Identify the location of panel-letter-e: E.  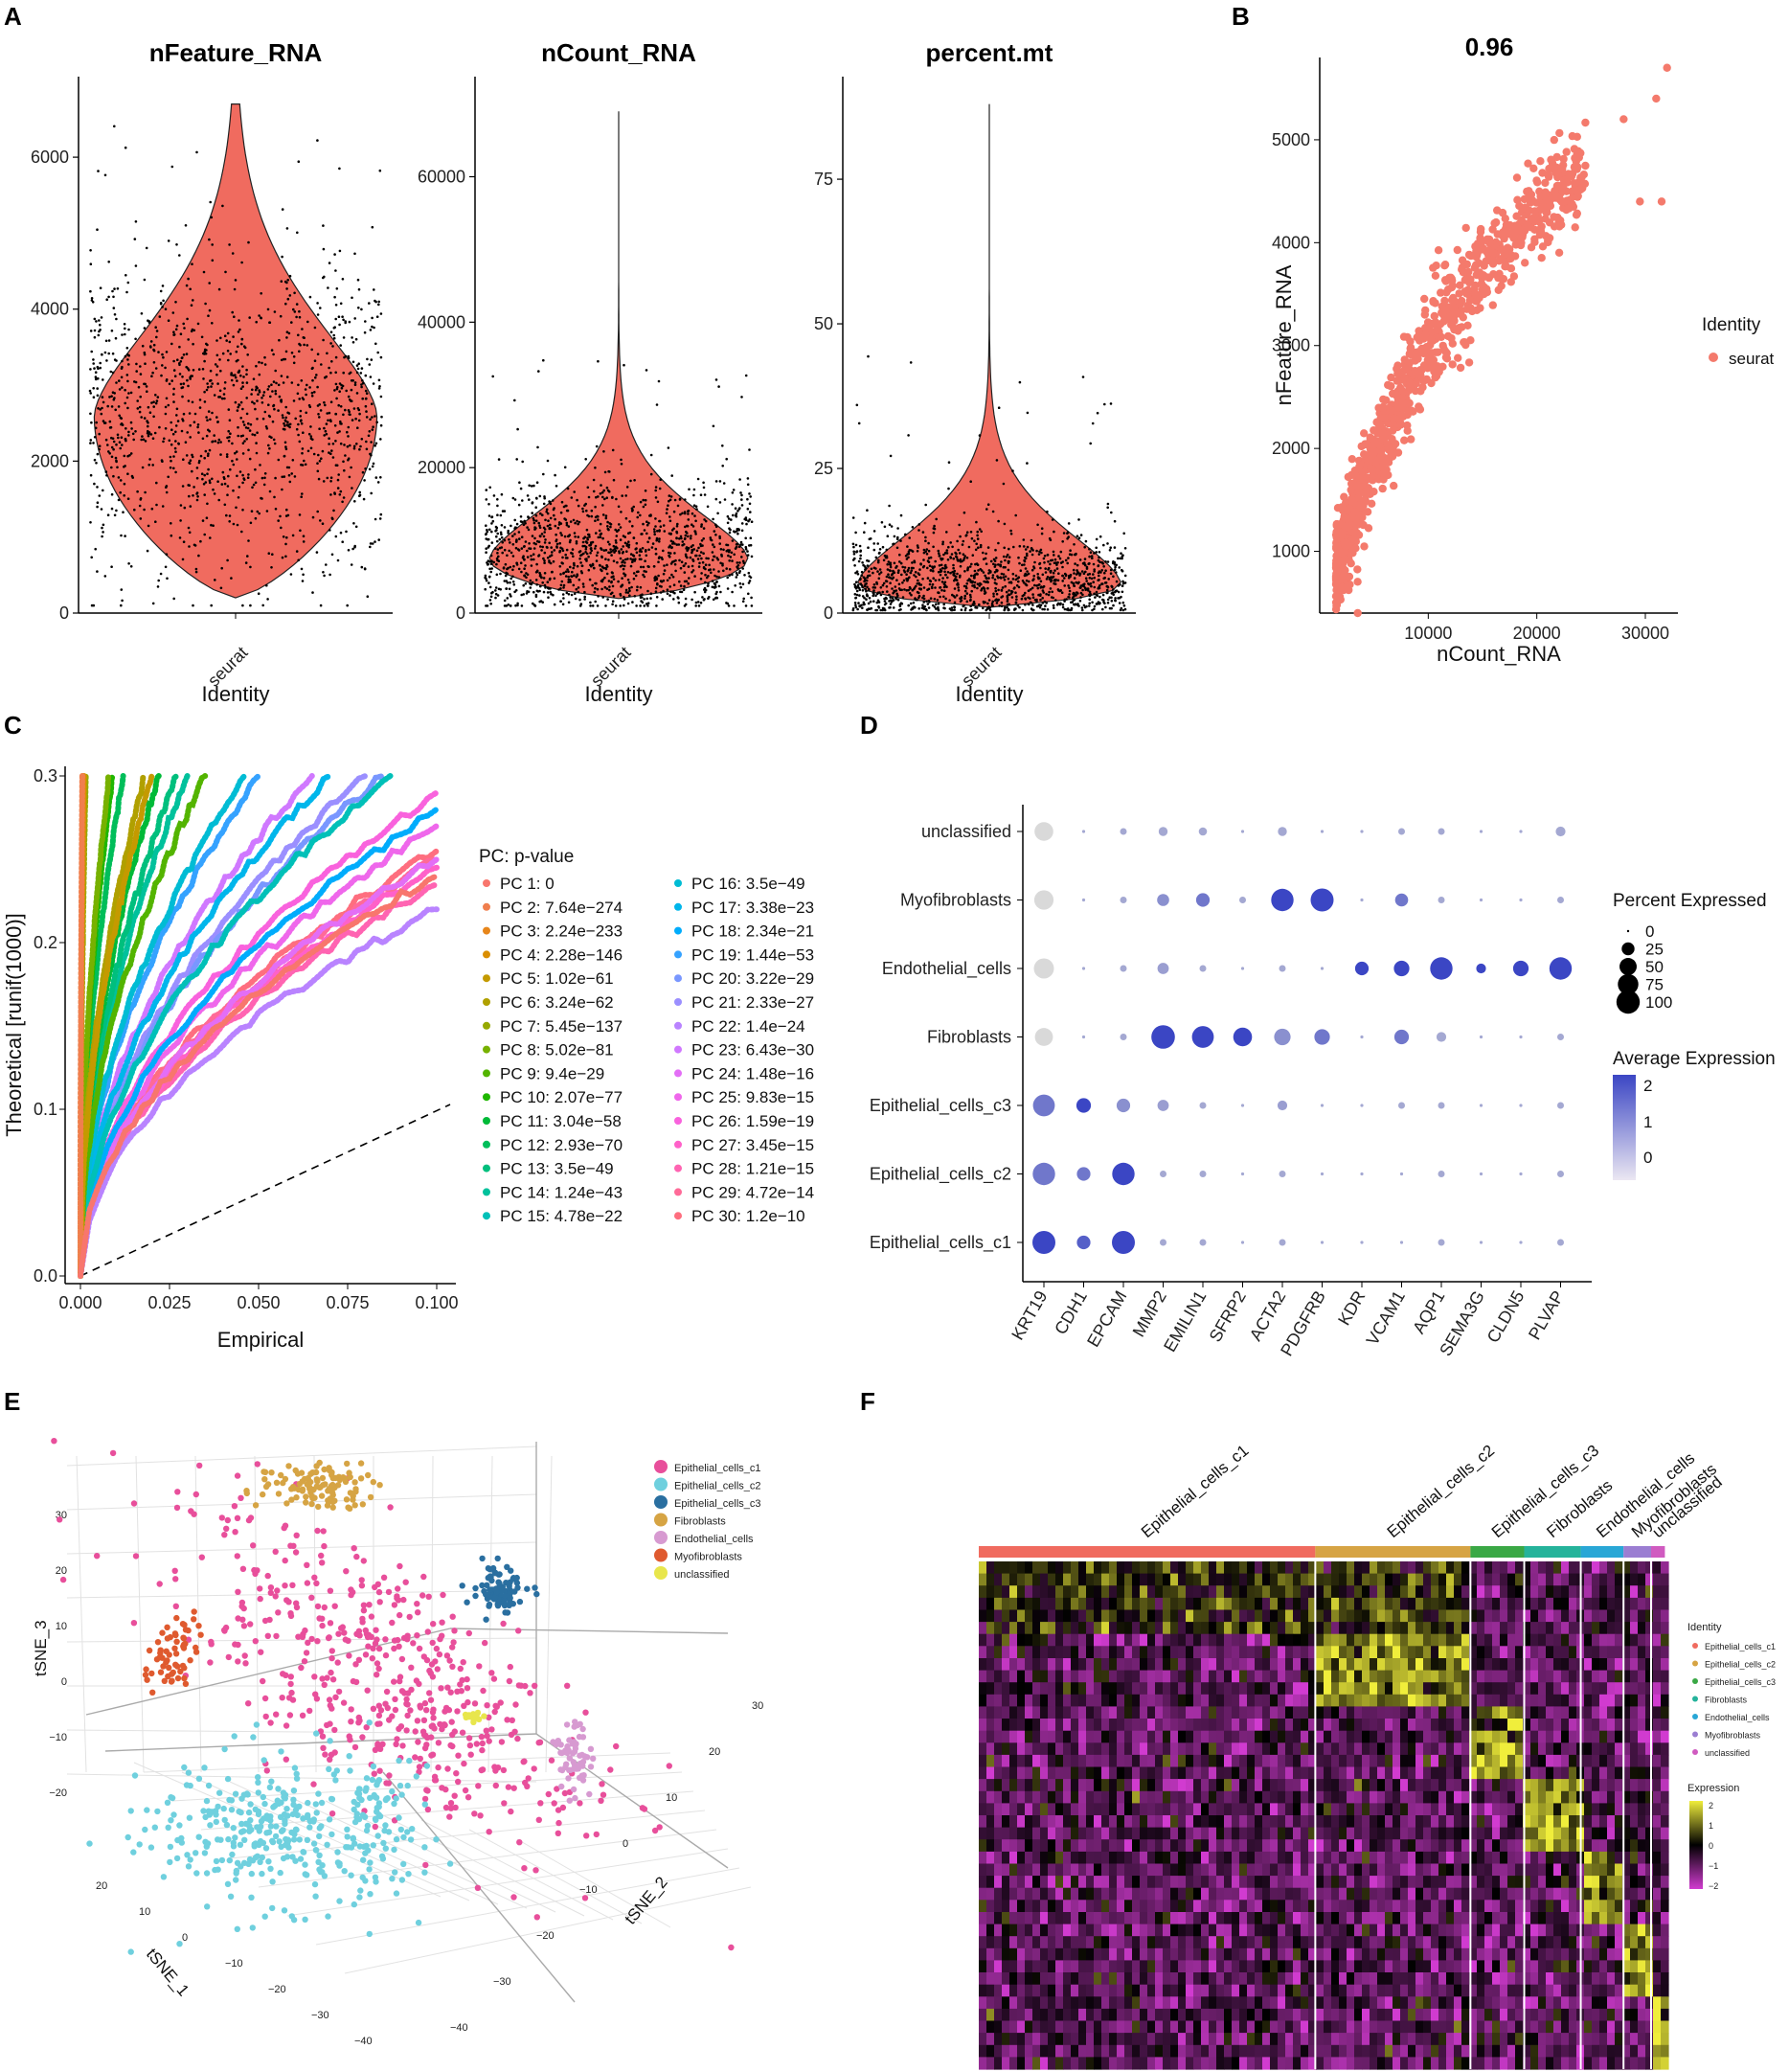
(12, 1401).